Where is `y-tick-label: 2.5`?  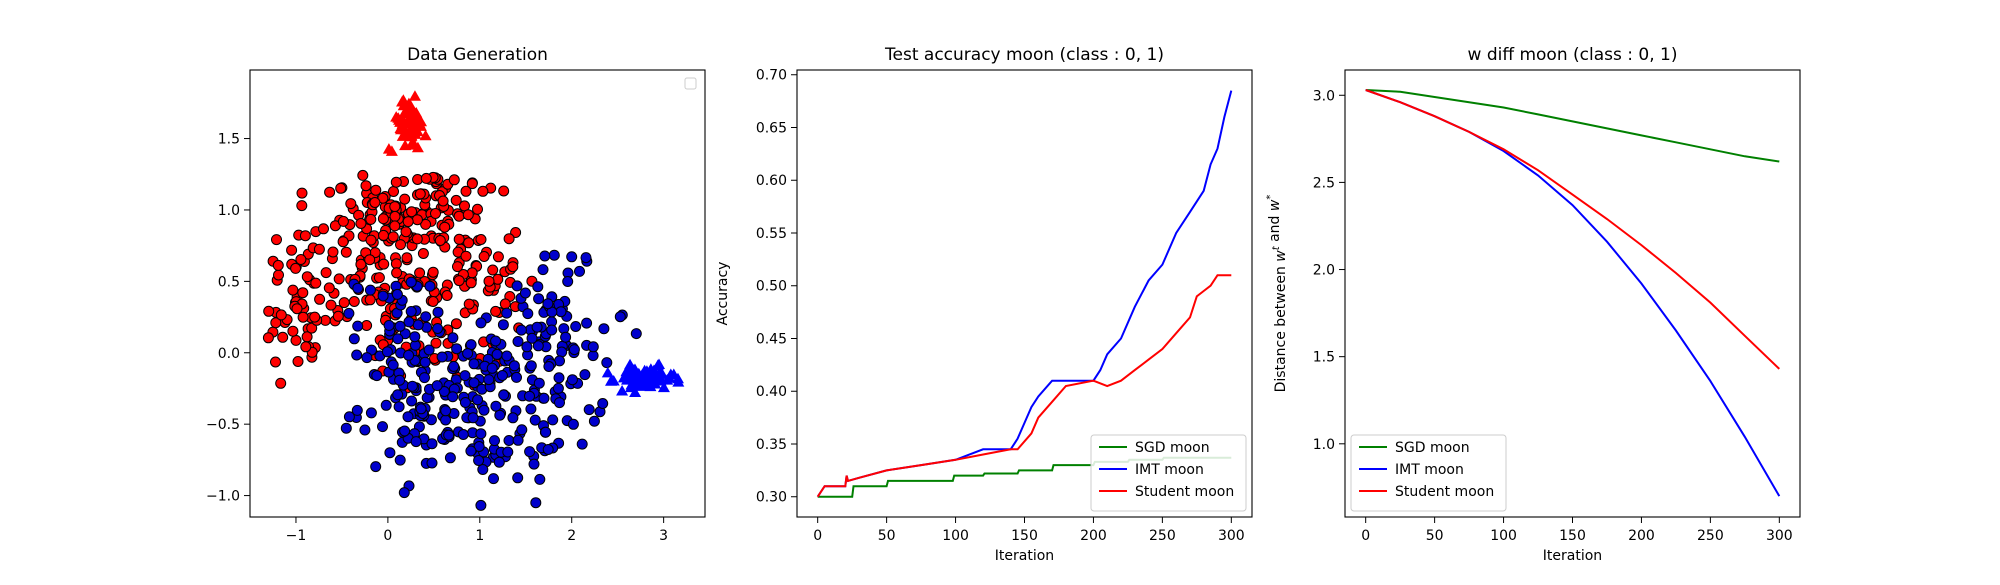 y-tick-label: 2.5 is located at coordinates (1324, 183).